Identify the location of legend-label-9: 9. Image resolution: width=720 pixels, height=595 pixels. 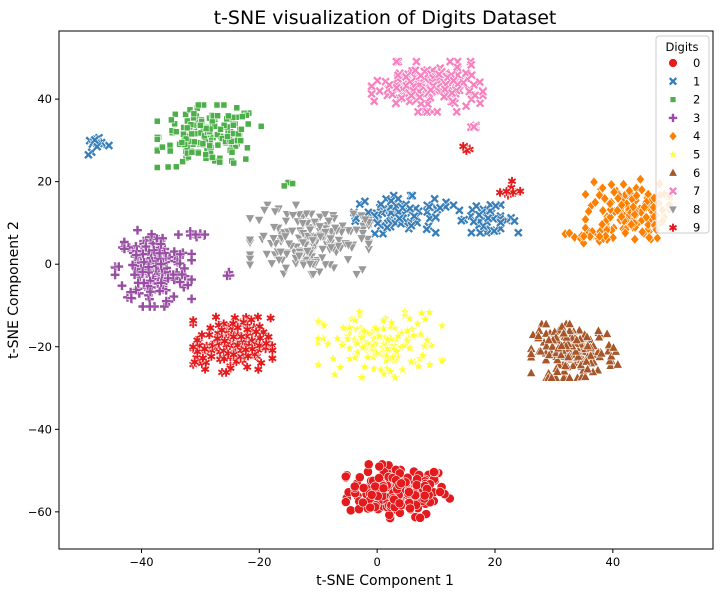
(696, 228).